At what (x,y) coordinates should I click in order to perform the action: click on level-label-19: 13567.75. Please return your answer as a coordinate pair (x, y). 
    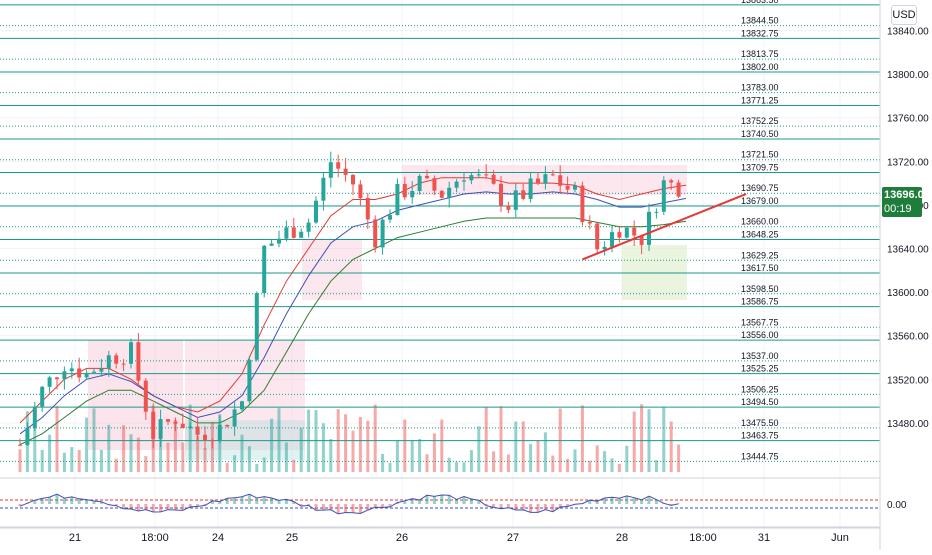
    Looking at the image, I should click on (760, 322).